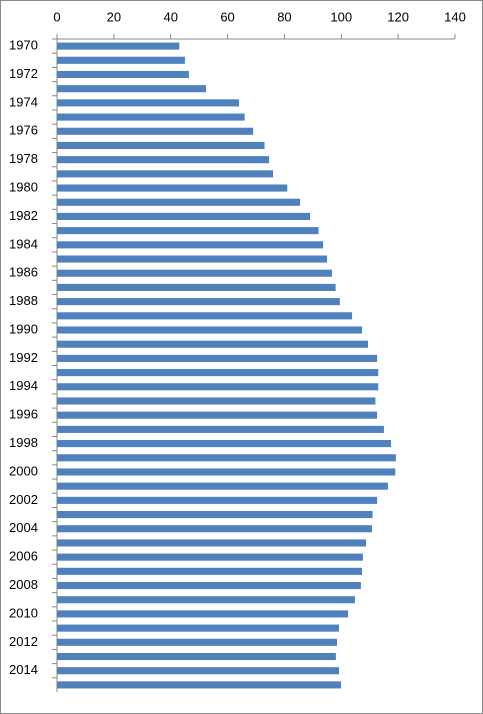  What do you see at coordinates (23, 414) in the screenshot?
I see `y-tick-label: 1996` at bounding box center [23, 414].